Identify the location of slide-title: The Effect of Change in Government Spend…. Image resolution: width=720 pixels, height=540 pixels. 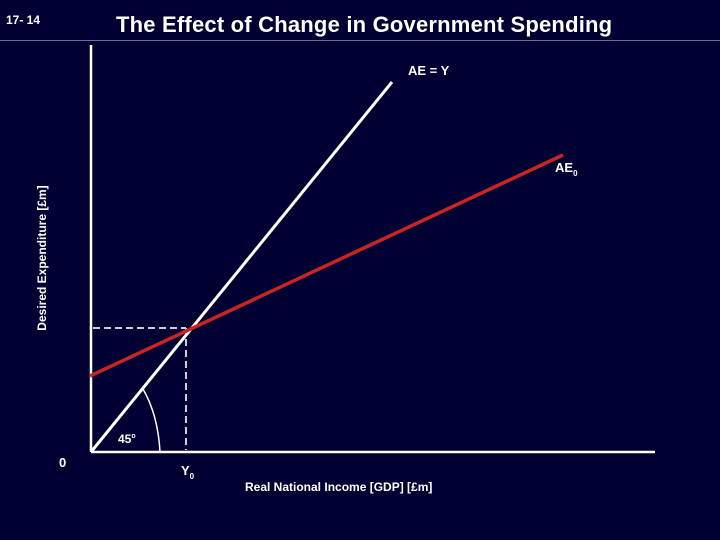
(364, 24).